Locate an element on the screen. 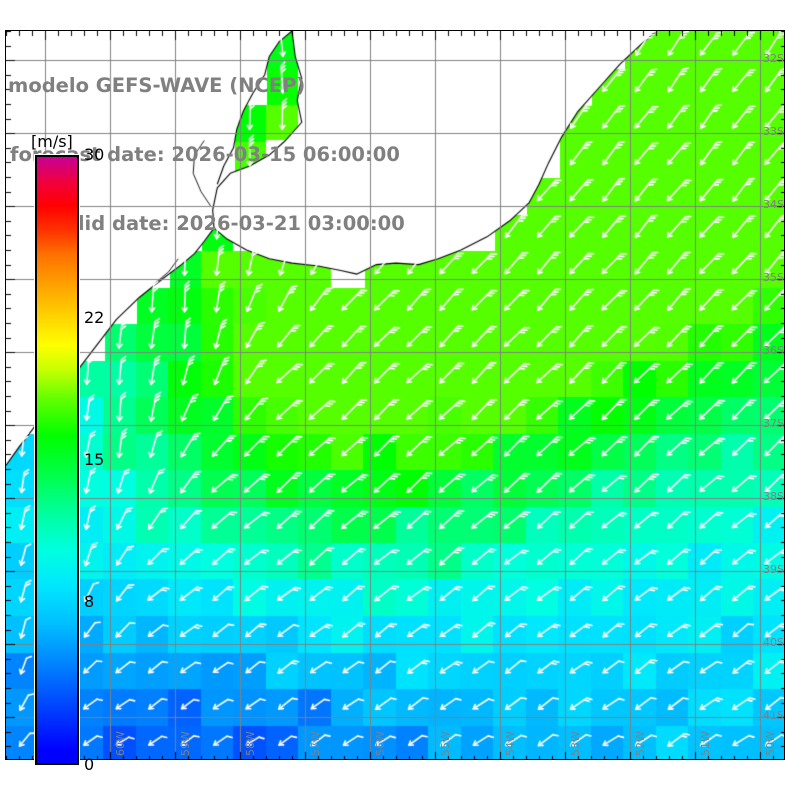 The height and width of the screenshot is (800, 800). colorbar-tick-22: 22 is located at coordinates (94, 317).